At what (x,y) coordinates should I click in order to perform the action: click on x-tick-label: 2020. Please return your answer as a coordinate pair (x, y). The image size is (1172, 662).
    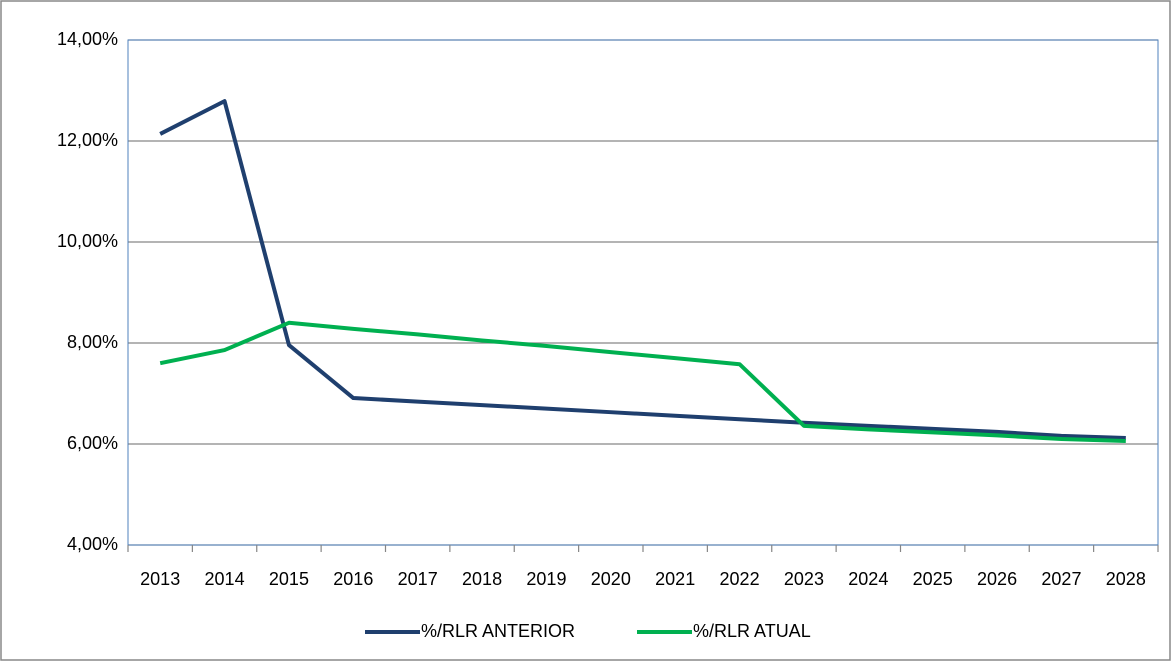
    Looking at the image, I should click on (611, 579).